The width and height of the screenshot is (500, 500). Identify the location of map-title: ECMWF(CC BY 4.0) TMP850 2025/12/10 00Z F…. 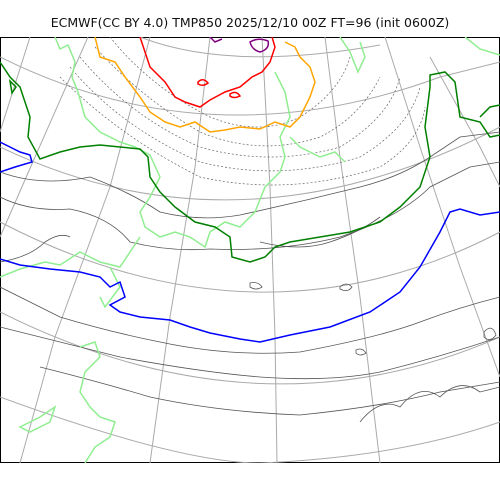
(250, 22).